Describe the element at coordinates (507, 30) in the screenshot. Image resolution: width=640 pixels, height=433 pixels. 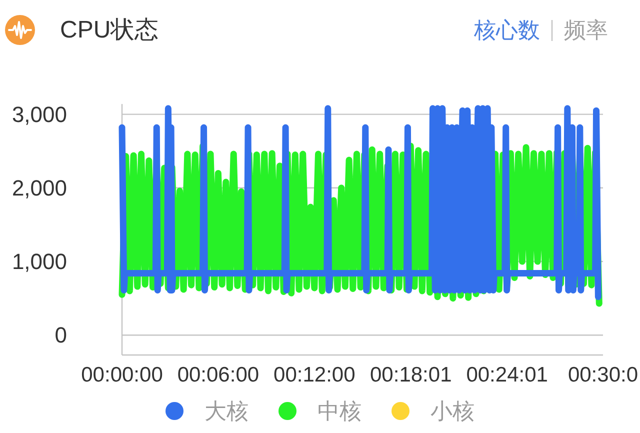
I see `annotation: 核心数` at that location.